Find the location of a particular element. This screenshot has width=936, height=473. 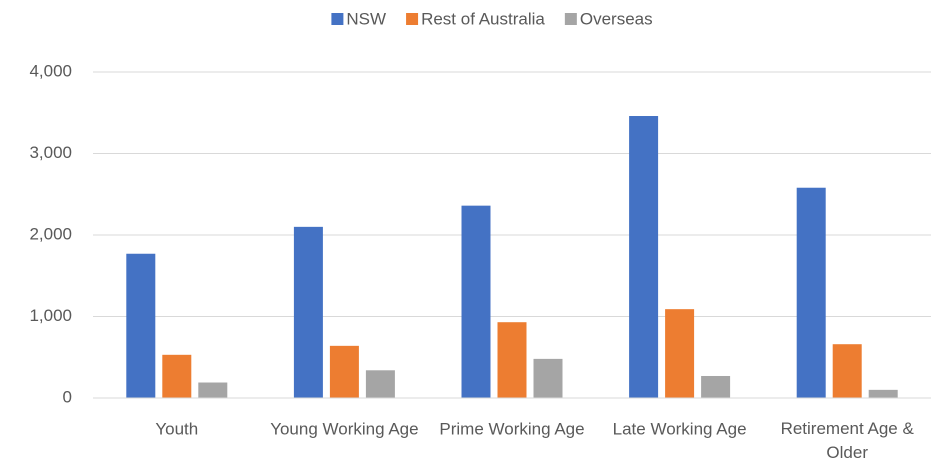

y-tick-label: 2,000 is located at coordinates (50, 233).